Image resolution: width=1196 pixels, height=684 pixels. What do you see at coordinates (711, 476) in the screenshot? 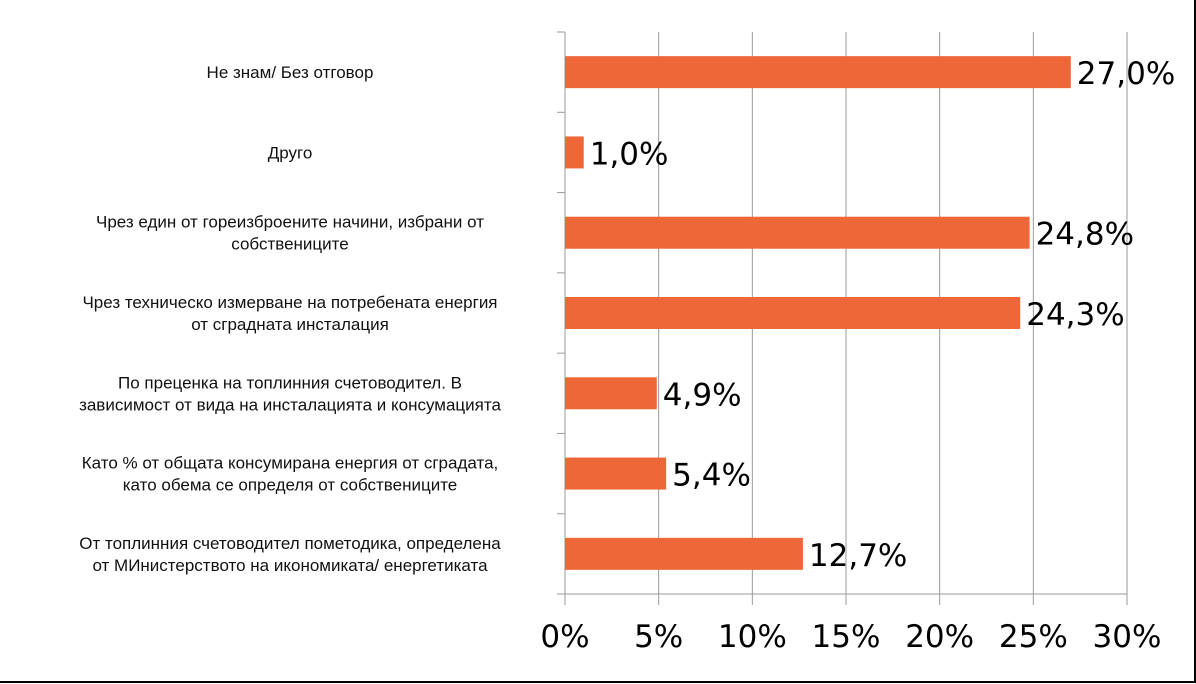
I see `data-label: 5,4%` at bounding box center [711, 476].